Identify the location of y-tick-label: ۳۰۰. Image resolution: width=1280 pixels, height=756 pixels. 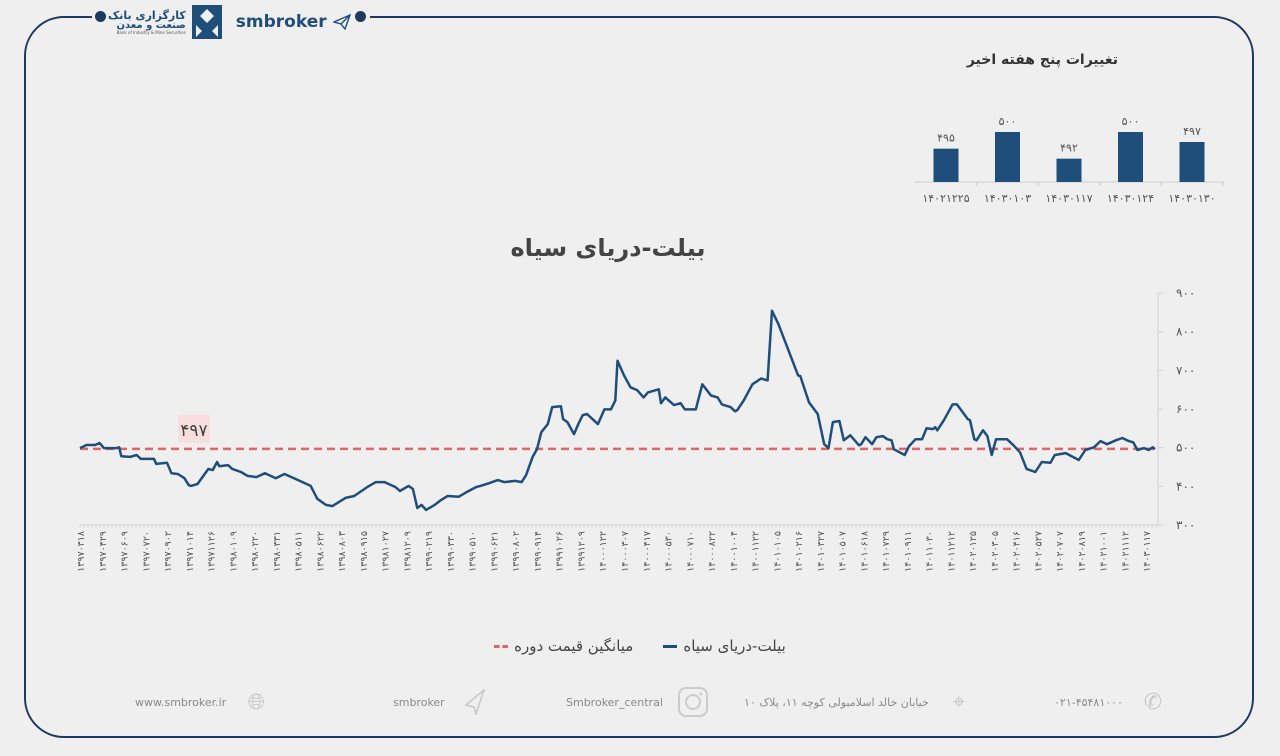
(1185, 525).